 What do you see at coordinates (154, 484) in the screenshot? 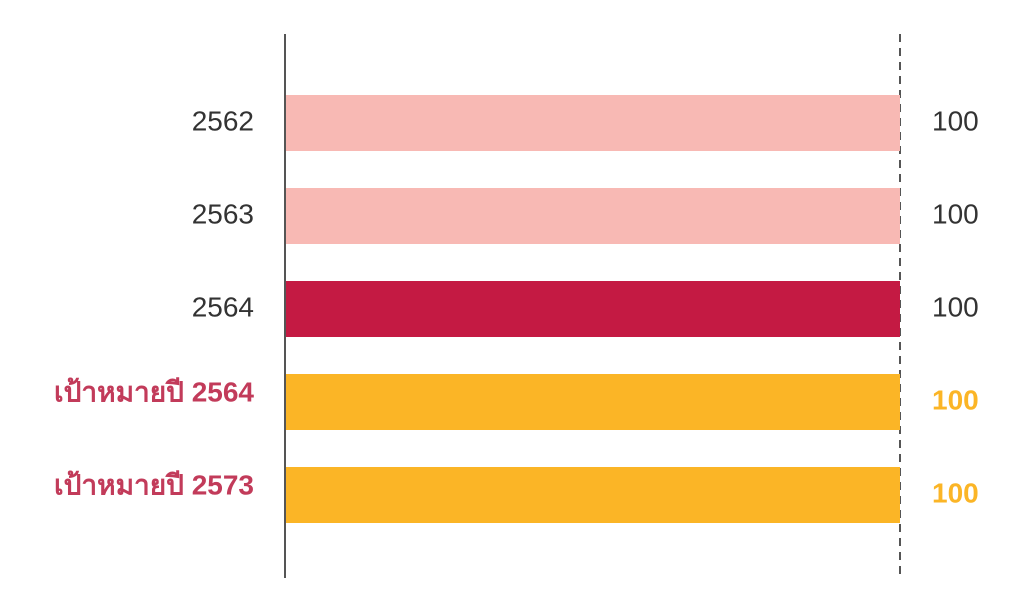
I see `category-label-5: เป้าหมายปี 2573` at bounding box center [154, 484].